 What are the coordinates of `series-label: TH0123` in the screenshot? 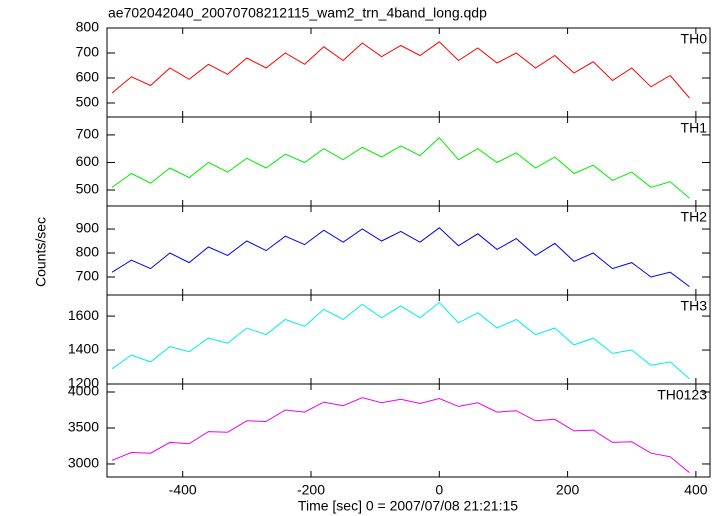 It's located at (682, 395).